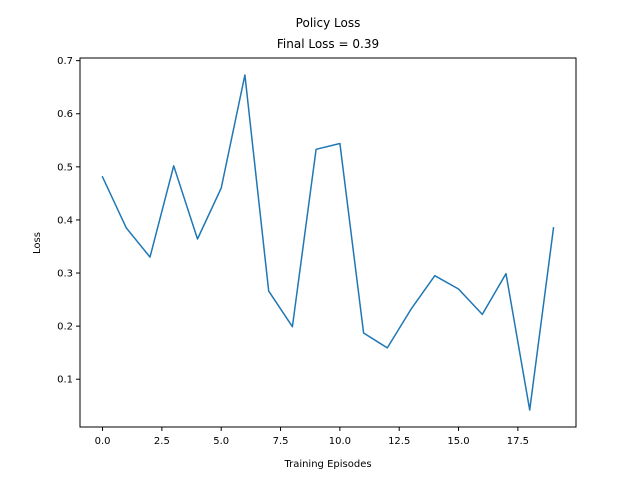  I want to click on y-tick-label: 0.5, so click(65, 167).